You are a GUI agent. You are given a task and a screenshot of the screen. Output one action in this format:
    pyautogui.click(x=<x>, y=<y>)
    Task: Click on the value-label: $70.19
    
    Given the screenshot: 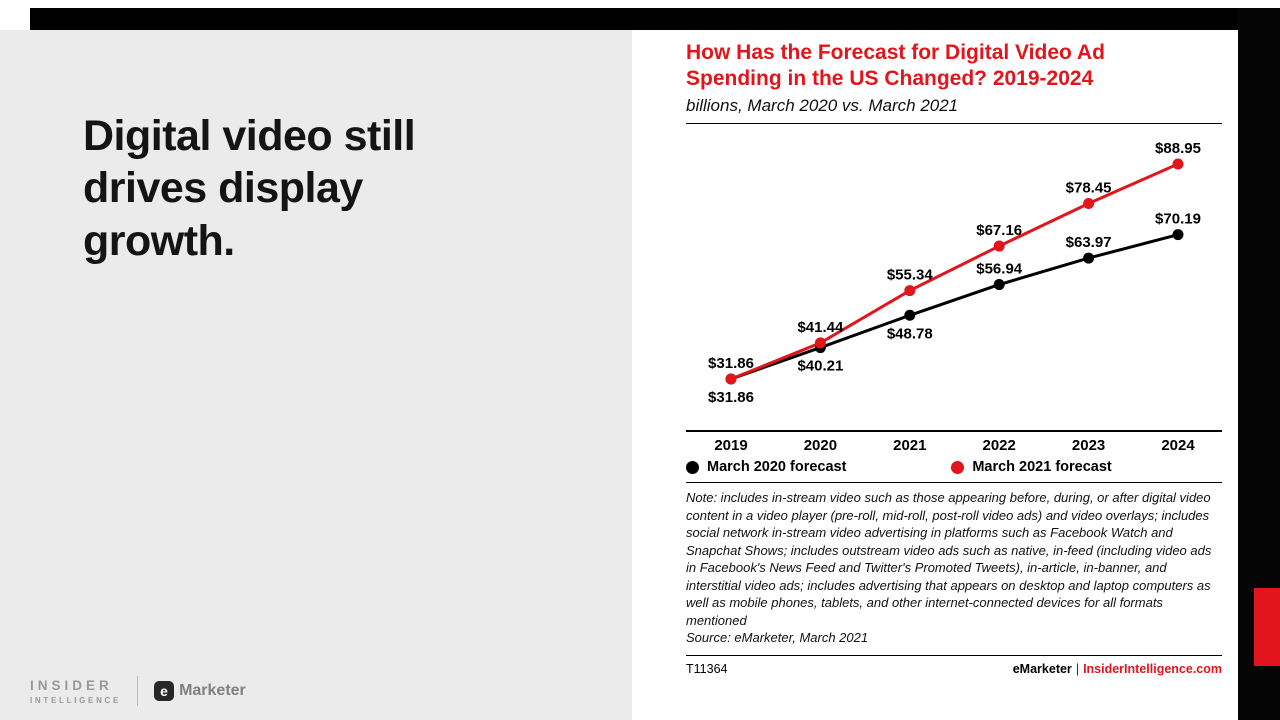 What is the action you would take?
    pyautogui.click(x=1178, y=219)
    